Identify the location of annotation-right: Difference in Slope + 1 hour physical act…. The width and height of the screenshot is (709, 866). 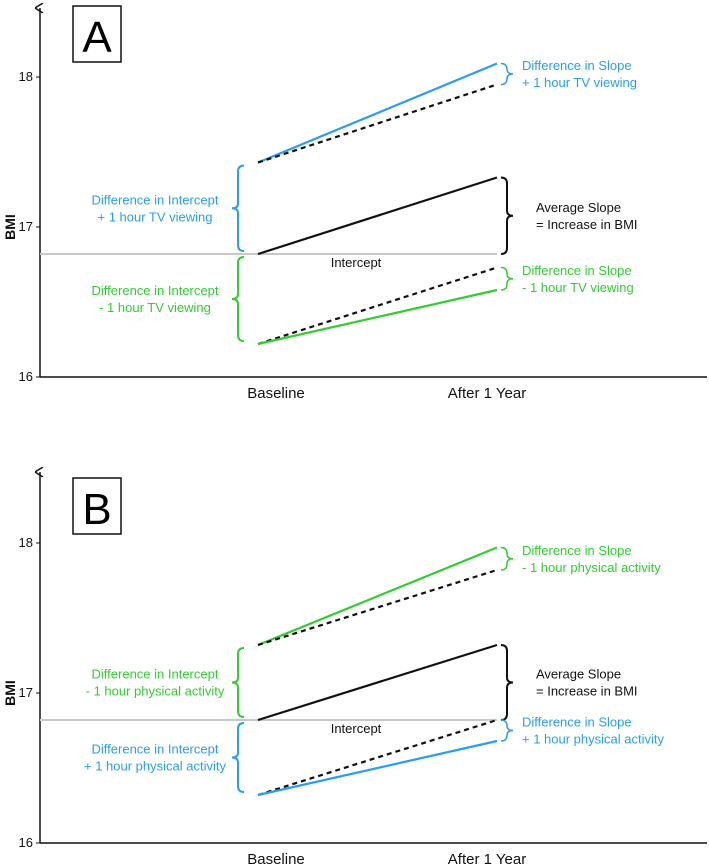
(593, 731).